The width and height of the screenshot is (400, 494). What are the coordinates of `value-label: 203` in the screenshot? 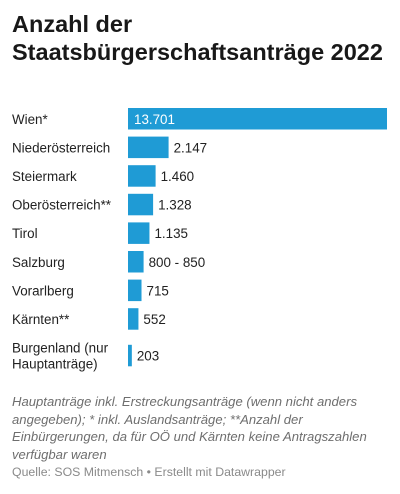 It's located at (148, 356).